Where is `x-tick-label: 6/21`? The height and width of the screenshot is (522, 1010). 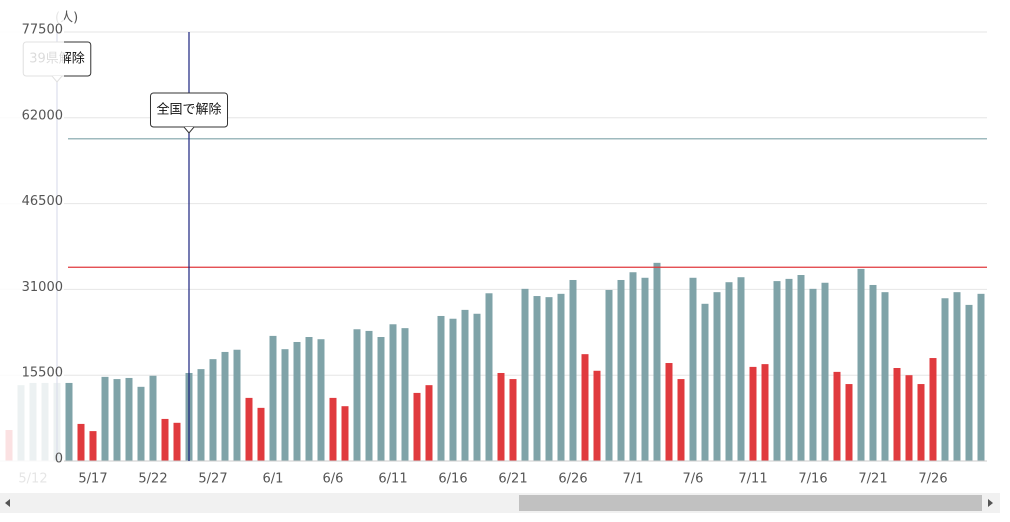 x-tick-label: 6/21 is located at coordinates (512, 479).